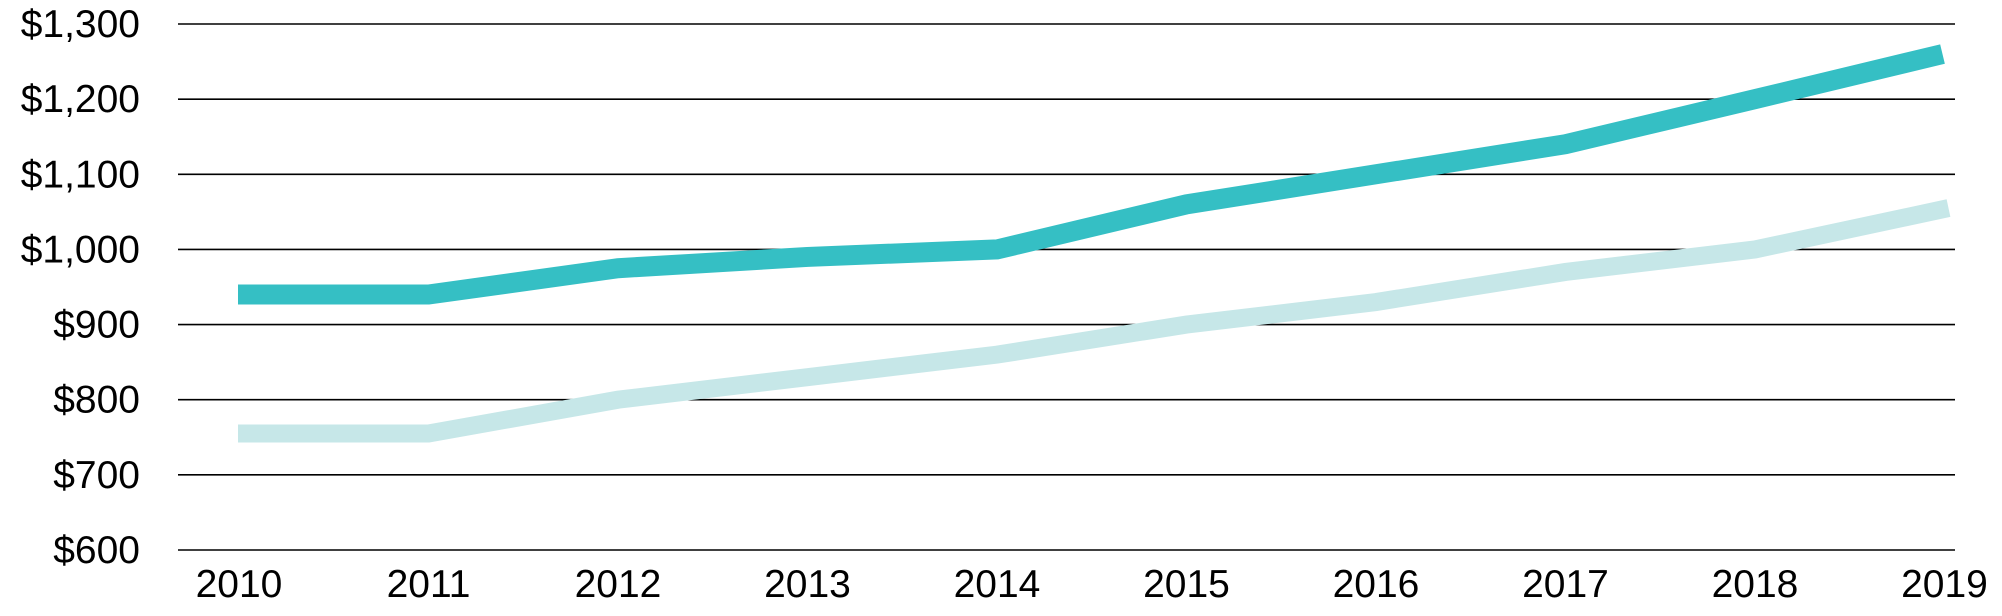  Describe the element at coordinates (96, 325) in the screenshot. I see `y-tick-label: $900` at that location.